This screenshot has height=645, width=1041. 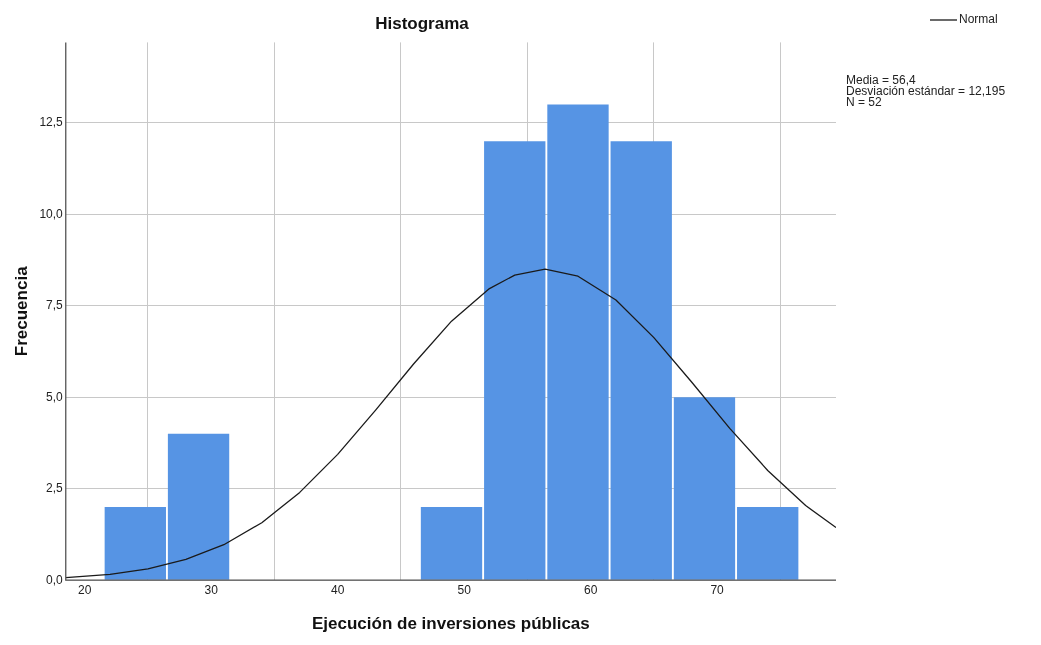 What do you see at coordinates (55, 305) in the screenshot?
I see `y-tick-label: 7,5` at bounding box center [55, 305].